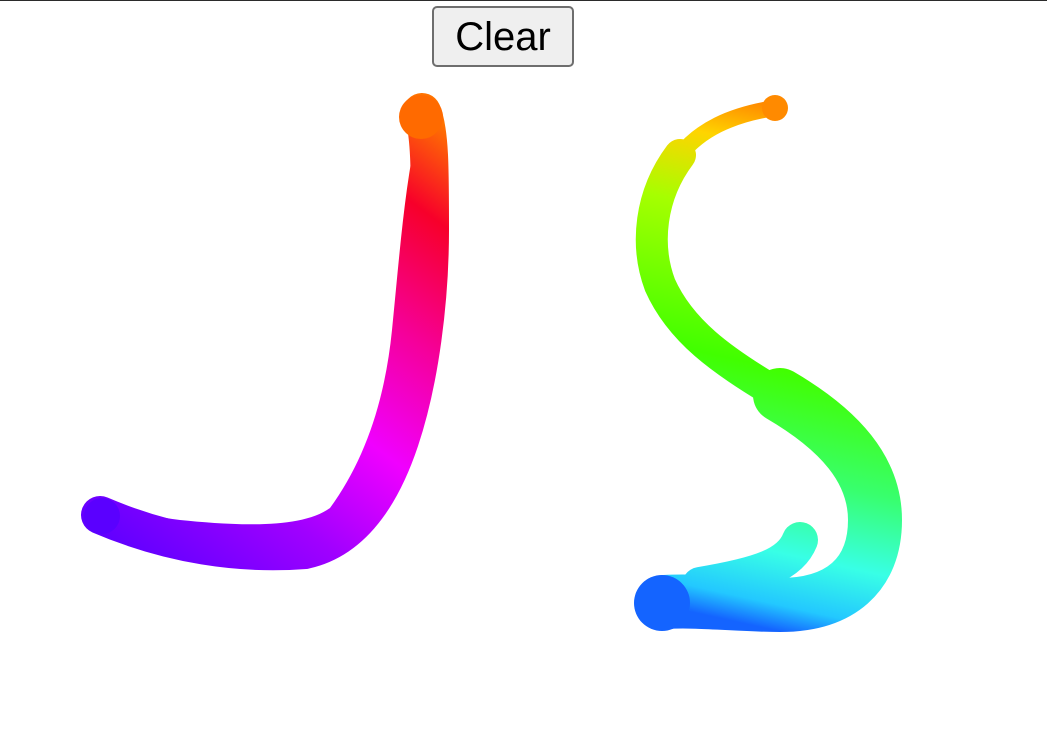  What do you see at coordinates (715, 275) in the screenshot?
I see `stroke-two-body-mid` at bounding box center [715, 275].